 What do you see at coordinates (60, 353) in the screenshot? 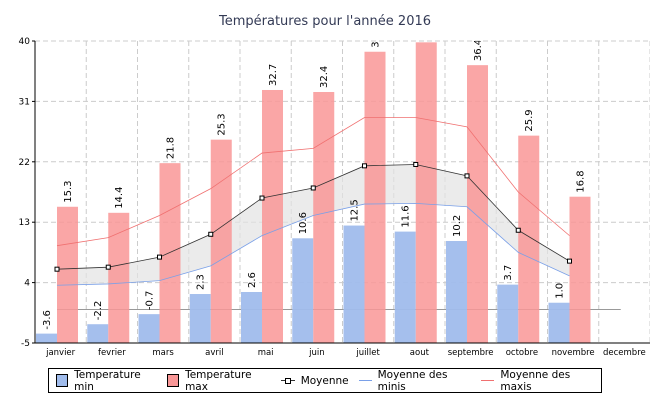
I see `x-tick-label: janvier` at bounding box center [60, 353].